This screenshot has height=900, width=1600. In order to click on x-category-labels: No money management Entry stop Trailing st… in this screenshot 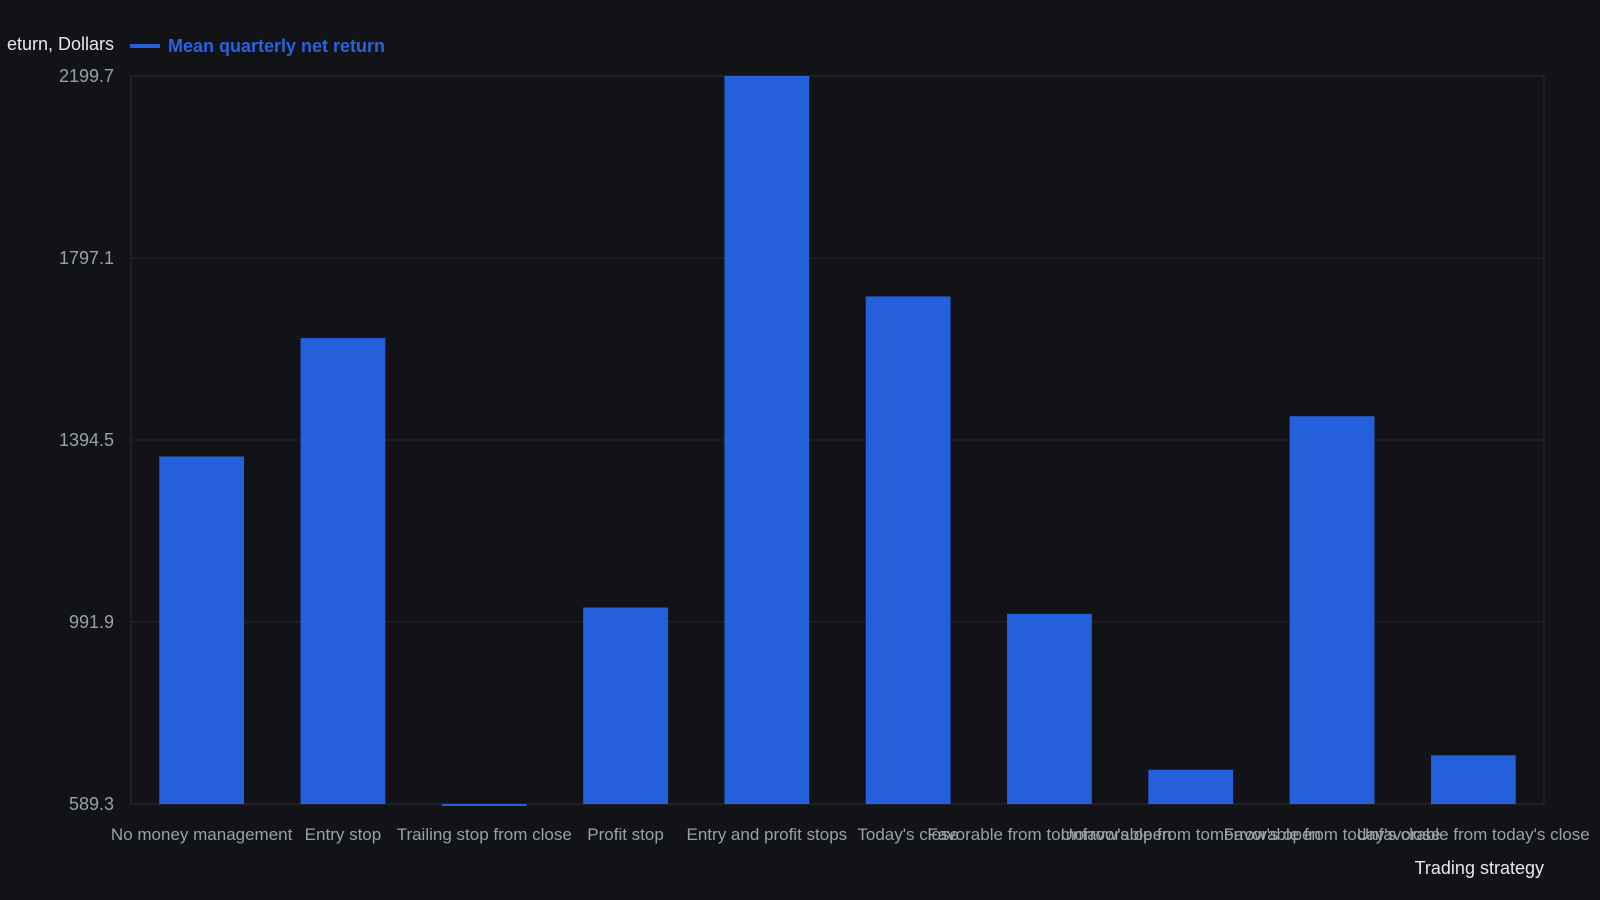, I will do `click(850, 834)`.